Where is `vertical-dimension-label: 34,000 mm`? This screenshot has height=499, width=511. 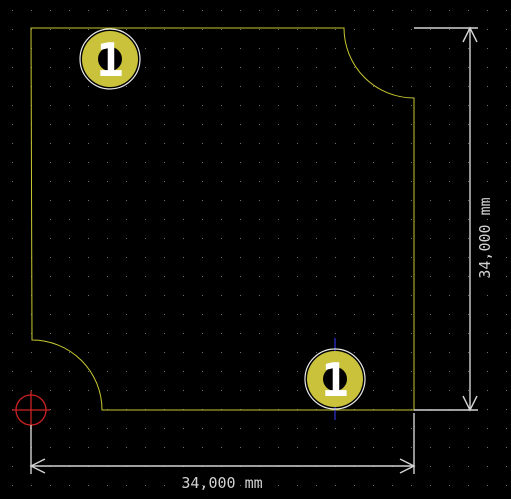 vertical-dimension-label: 34,000 mm is located at coordinates (485, 237).